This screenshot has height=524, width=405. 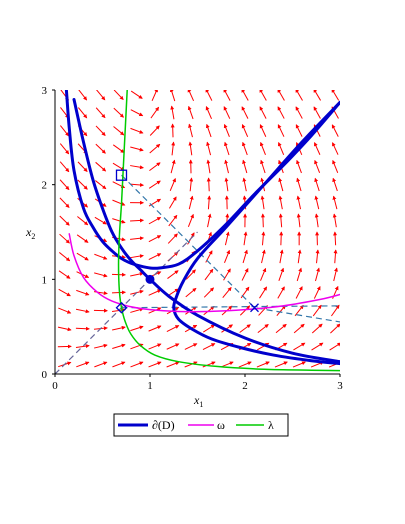 I want to click on marker-filled-circle, so click(x=150, y=279).